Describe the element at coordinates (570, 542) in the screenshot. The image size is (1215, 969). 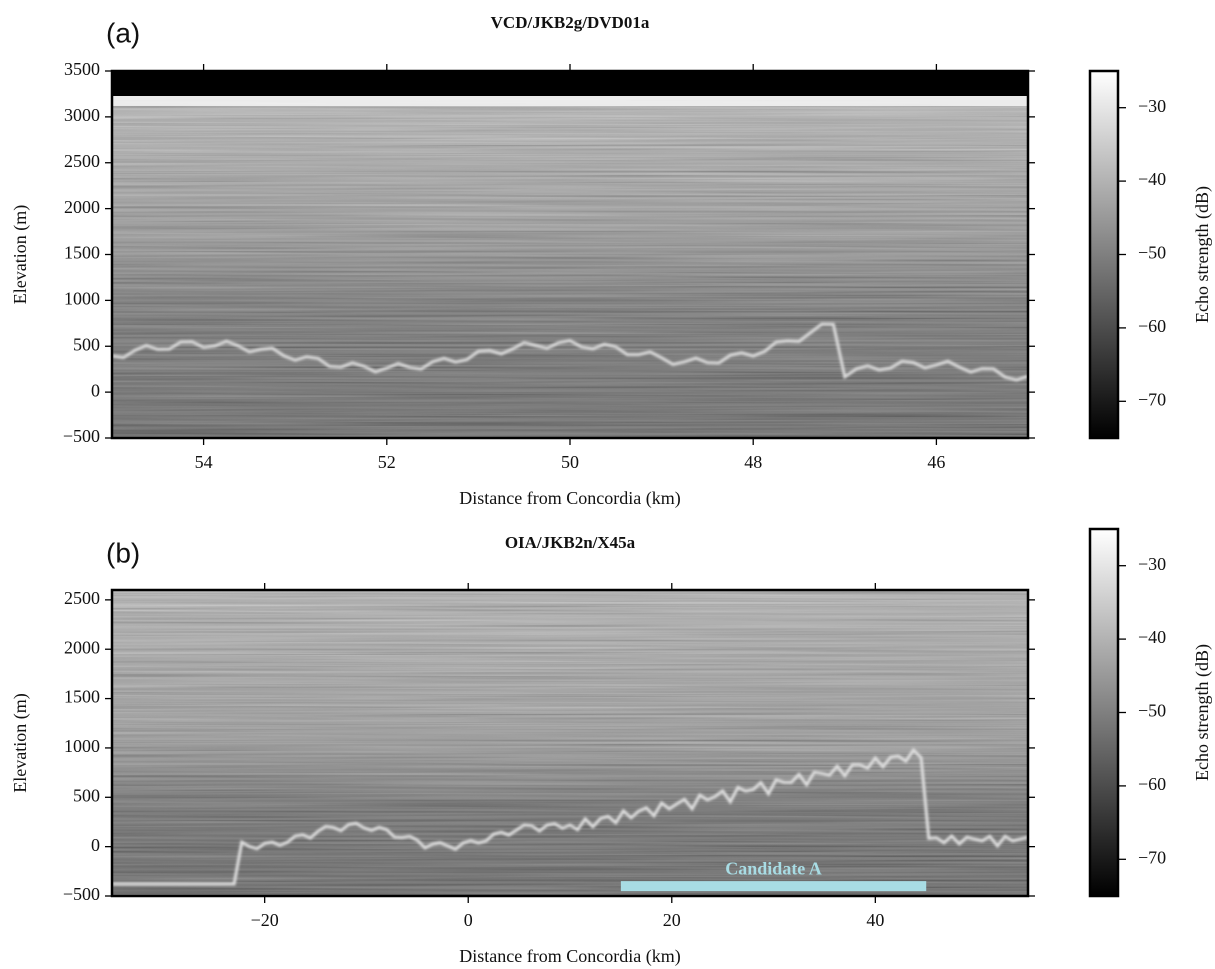
I see `chart-title: OIA/JKB2n/X45a` at that location.